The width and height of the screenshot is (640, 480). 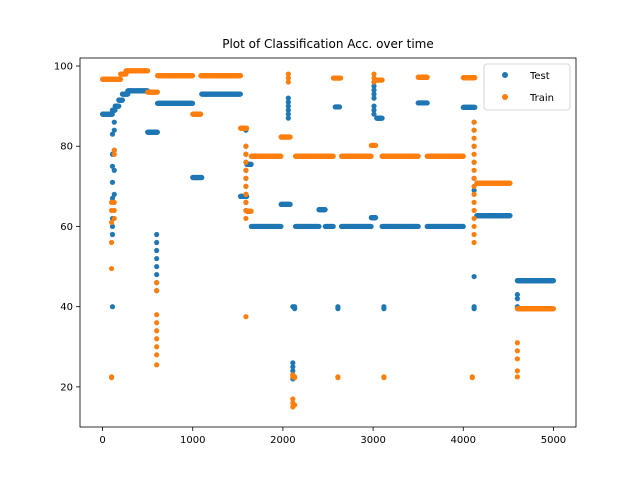 What do you see at coordinates (192, 440) in the screenshot?
I see `x-tick-label: 1000` at bounding box center [192, 440].